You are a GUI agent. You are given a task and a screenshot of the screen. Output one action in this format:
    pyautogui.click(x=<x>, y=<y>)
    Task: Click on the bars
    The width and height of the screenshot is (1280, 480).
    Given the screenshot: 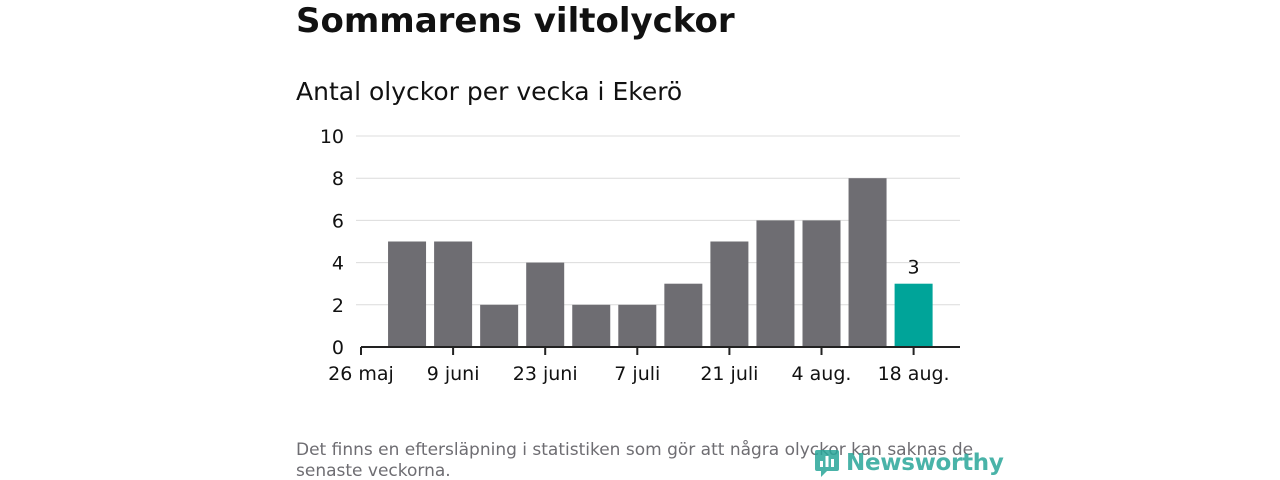 What is the action you would take?
    pyautogui.click(x=660, y=262)
    